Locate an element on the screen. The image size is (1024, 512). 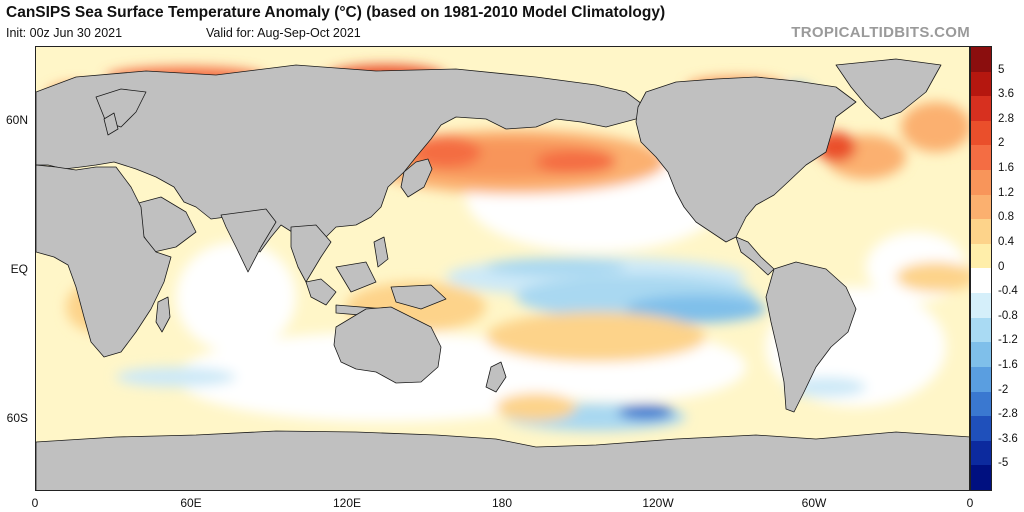
australia-land is located at coordinates (387, 345).